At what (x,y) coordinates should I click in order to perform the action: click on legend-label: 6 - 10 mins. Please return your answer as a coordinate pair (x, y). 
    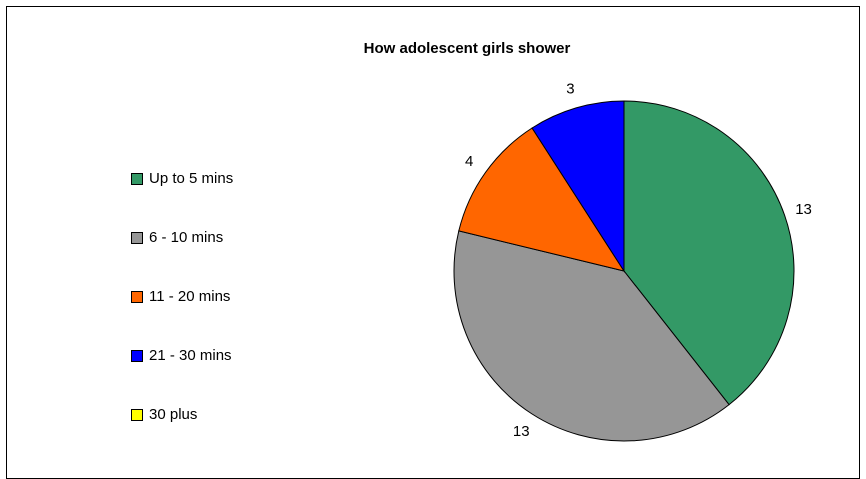
    Looking at the image, I should click on (186, 237).